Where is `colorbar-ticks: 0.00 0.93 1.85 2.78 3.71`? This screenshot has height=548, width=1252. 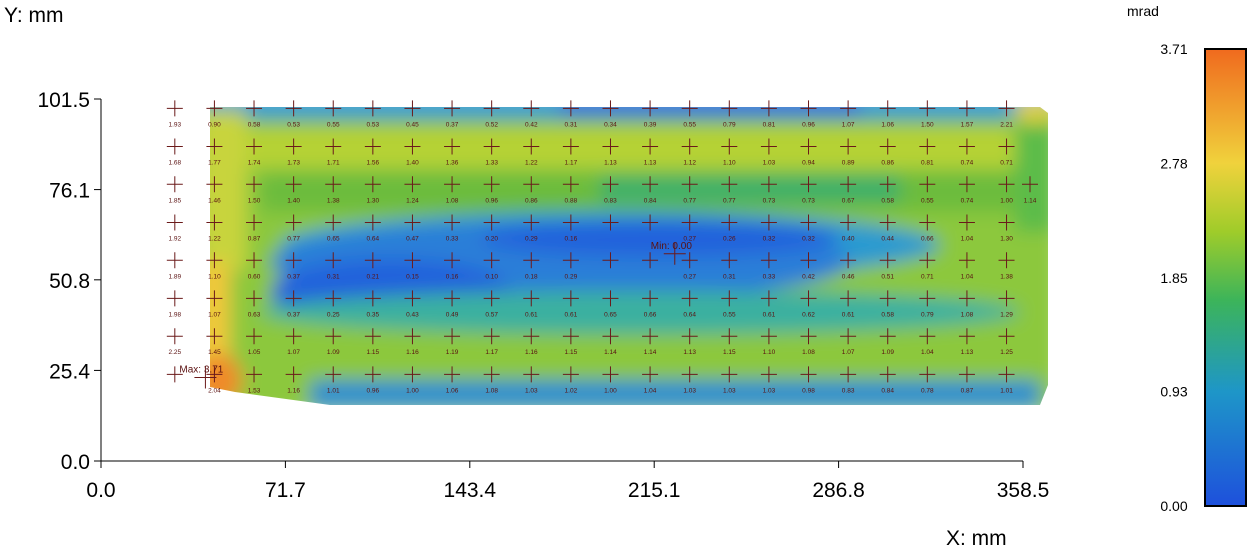 colorbar-ticks: 0.00 0.93 1.85 2.78 3.71 is located at coordinates (1173, 277).